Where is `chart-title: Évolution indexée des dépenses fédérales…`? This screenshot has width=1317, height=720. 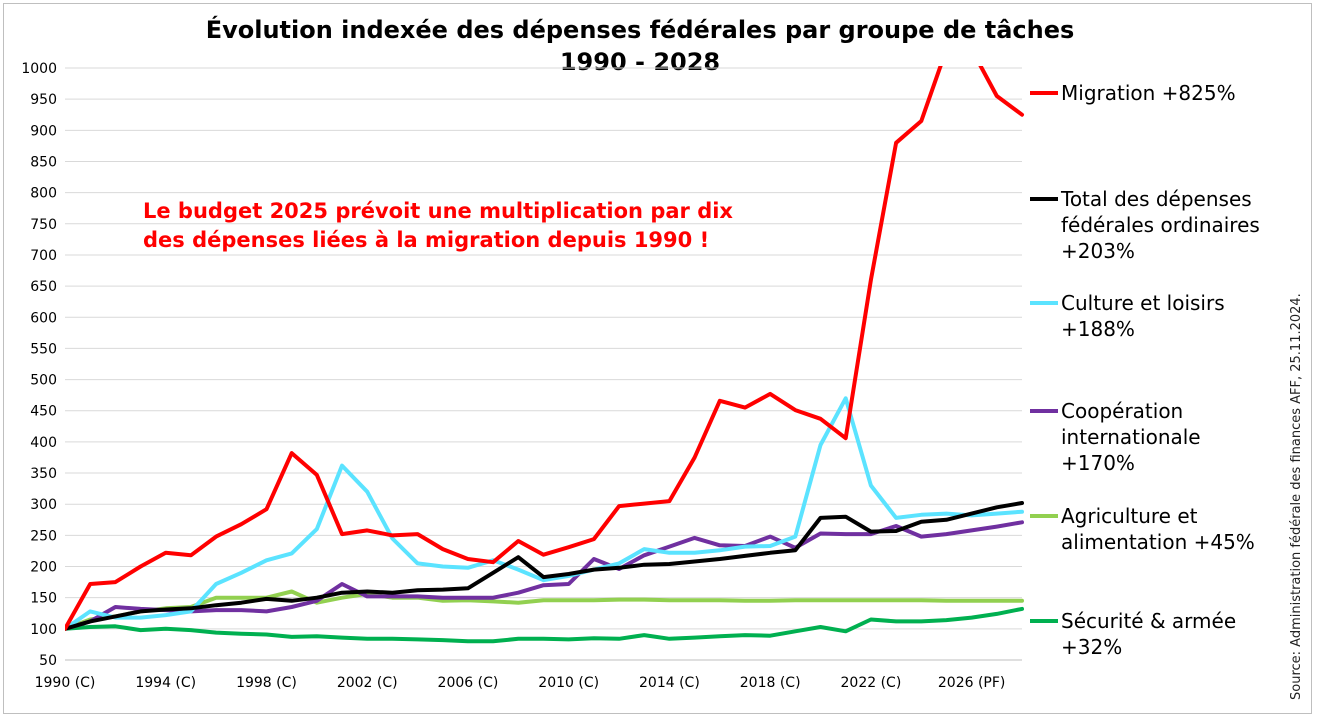
chart-title: Évolution indexée des dépenses fédérales… is located at coordinates (640, 46).